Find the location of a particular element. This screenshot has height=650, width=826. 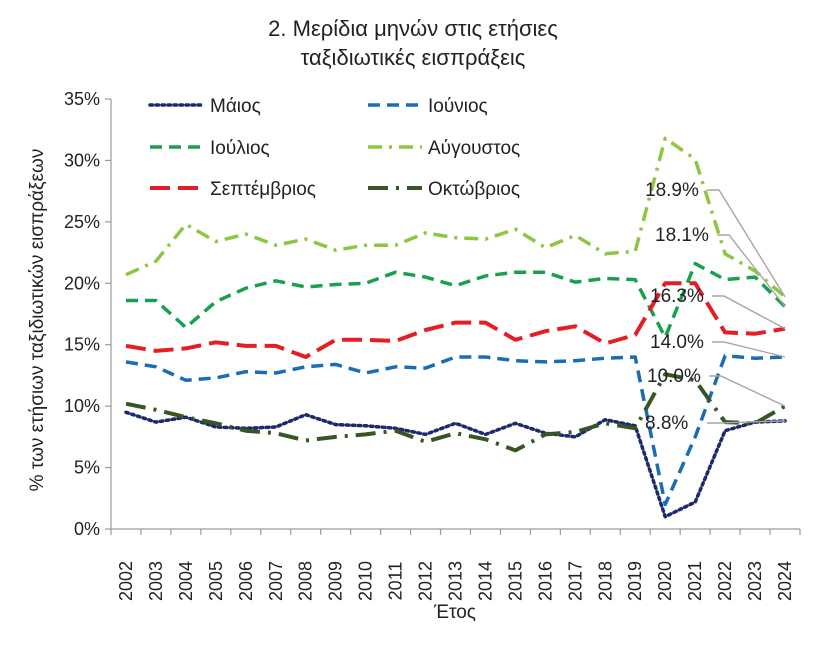

x-tick-label: 2007 is located at coordinates (276, 581).